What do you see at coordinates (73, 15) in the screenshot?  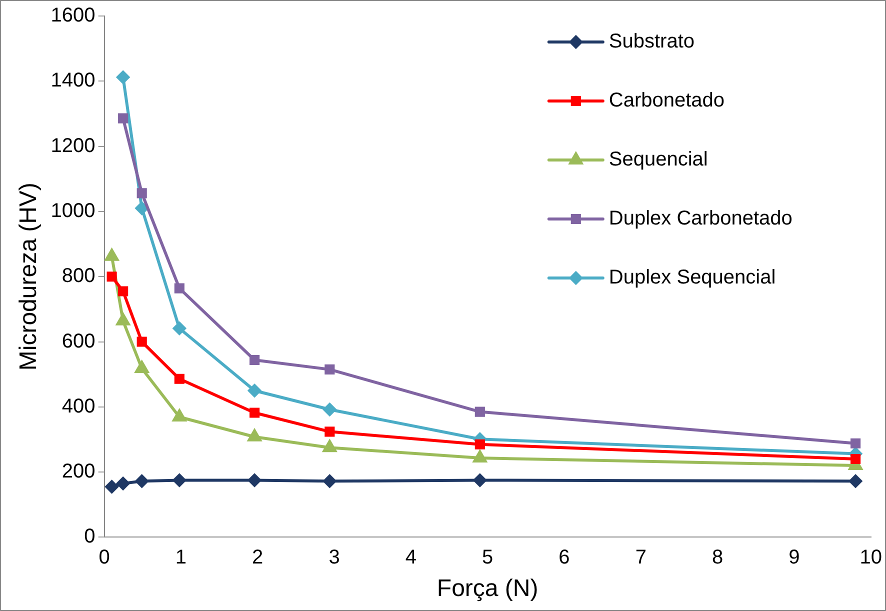 I see `y-tick-label: 1600` at bounding box center [73, 15].